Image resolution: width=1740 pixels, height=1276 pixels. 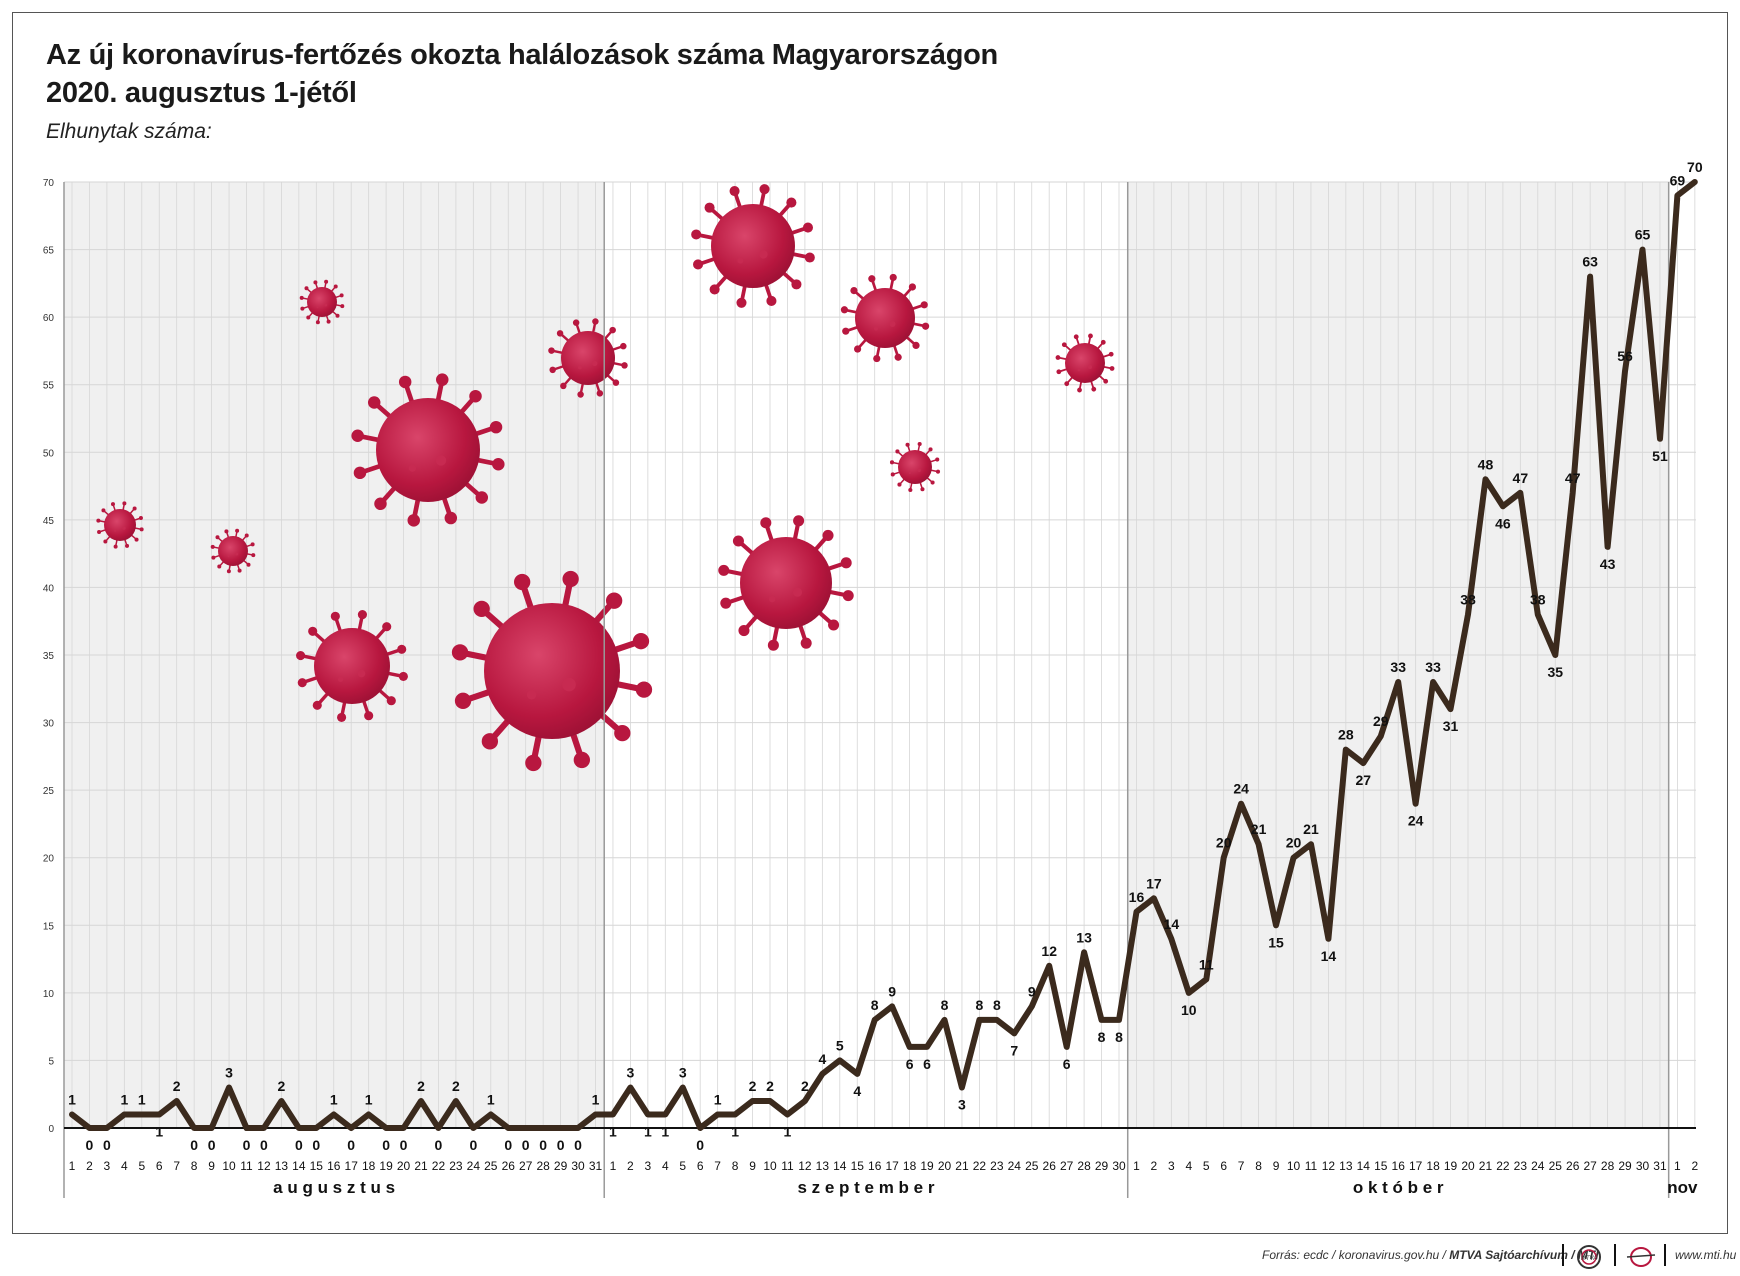 What do you see at coordinates (1486, 1166) in the screenshot?
I see `x-tick-label: 21` at bounding box center [1486, 1166].